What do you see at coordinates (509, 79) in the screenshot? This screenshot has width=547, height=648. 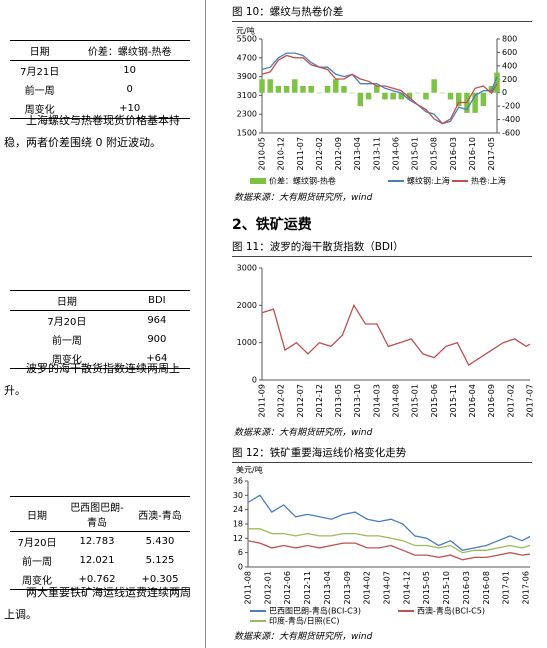 I see `y2-tick-label: 200` at bounding box center [509, 79].